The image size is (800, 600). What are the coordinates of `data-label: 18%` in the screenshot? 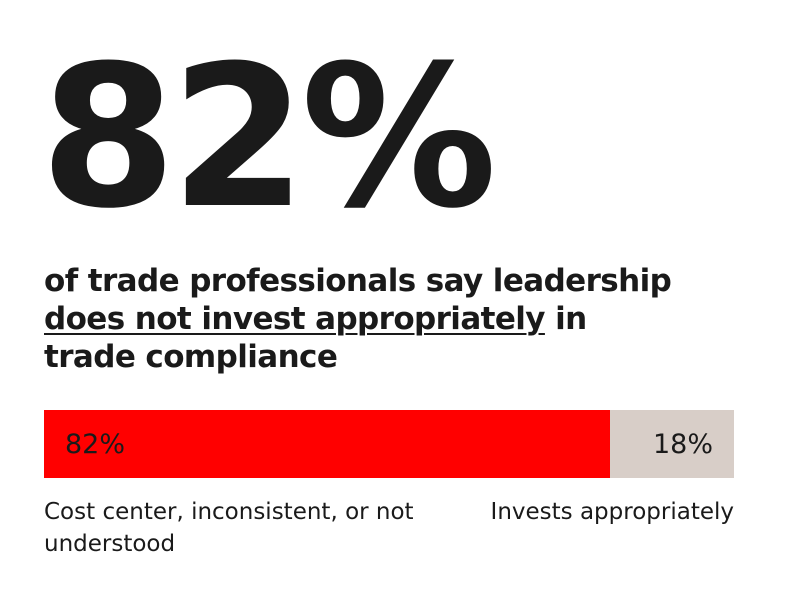 It's located at (682, 444).